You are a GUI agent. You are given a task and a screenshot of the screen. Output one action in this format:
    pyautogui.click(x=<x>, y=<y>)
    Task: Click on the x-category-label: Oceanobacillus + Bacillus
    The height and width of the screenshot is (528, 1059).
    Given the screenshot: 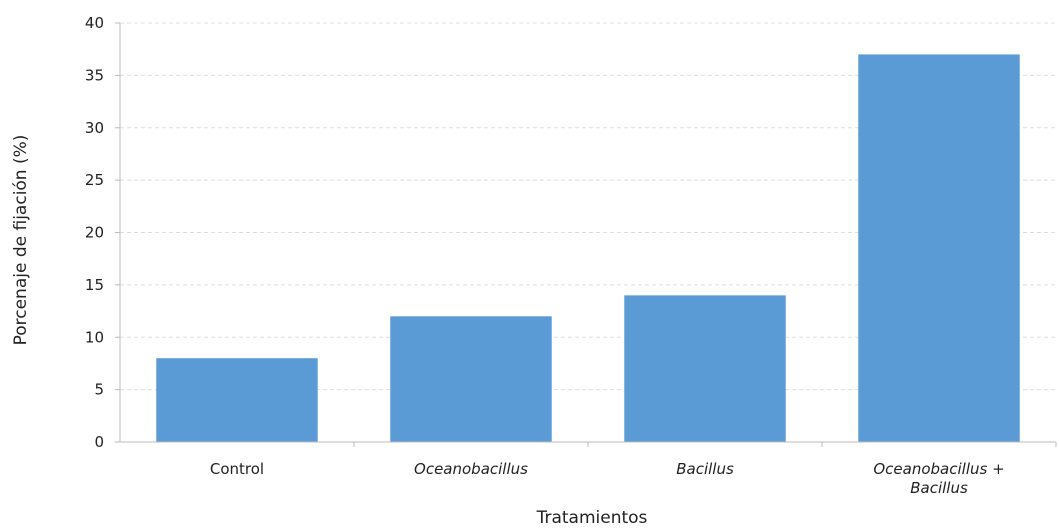 What is the action you would take?
    pyautogui.click(x=938, y=478)
    